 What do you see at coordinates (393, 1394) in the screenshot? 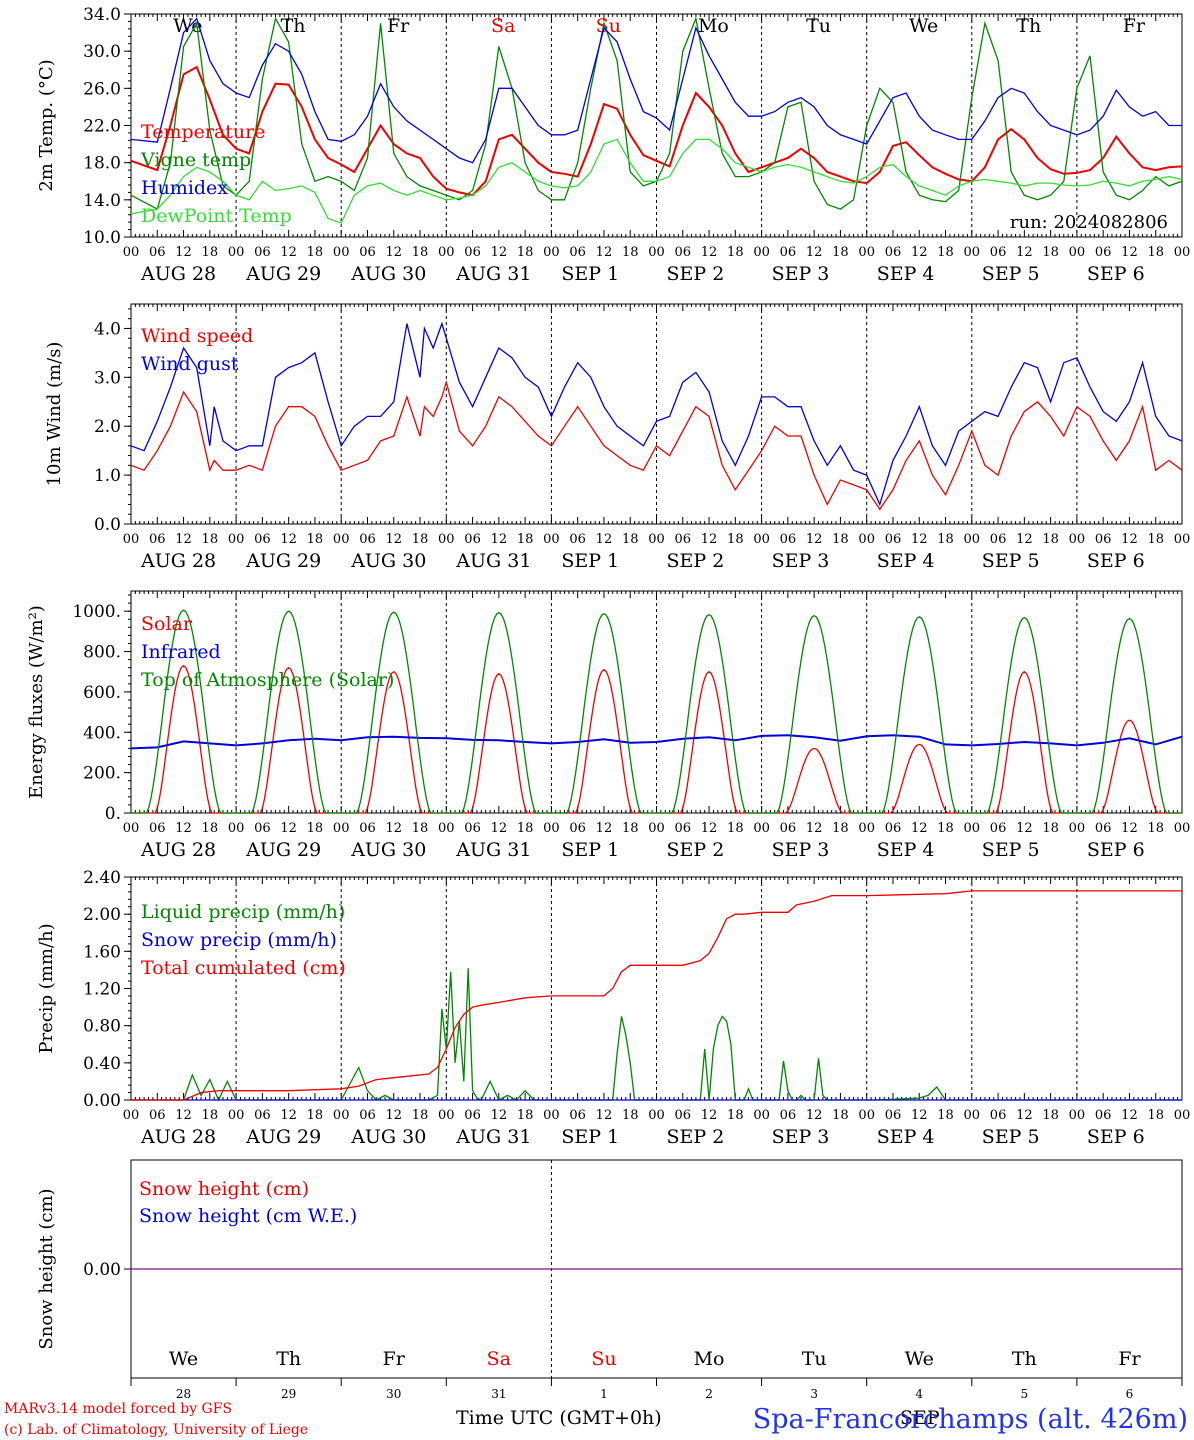
I see `day-number-label: 30` at bounding box center [393, 1394].